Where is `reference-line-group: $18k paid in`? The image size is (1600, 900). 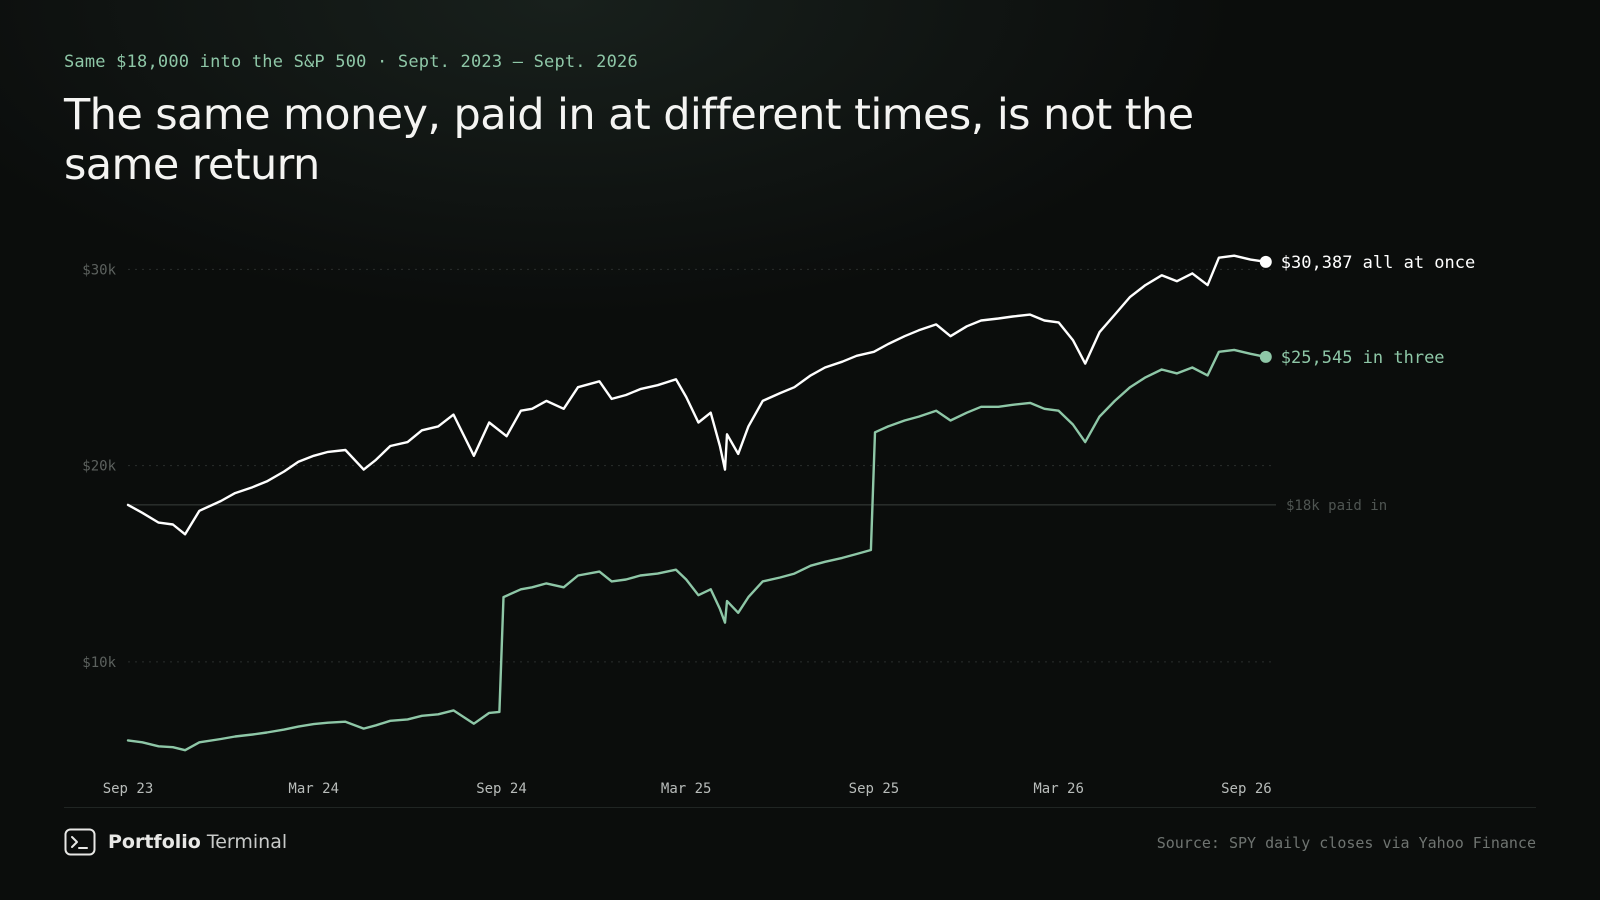
reference-line-group: $18k paid in is located at coordinates (757, 506).